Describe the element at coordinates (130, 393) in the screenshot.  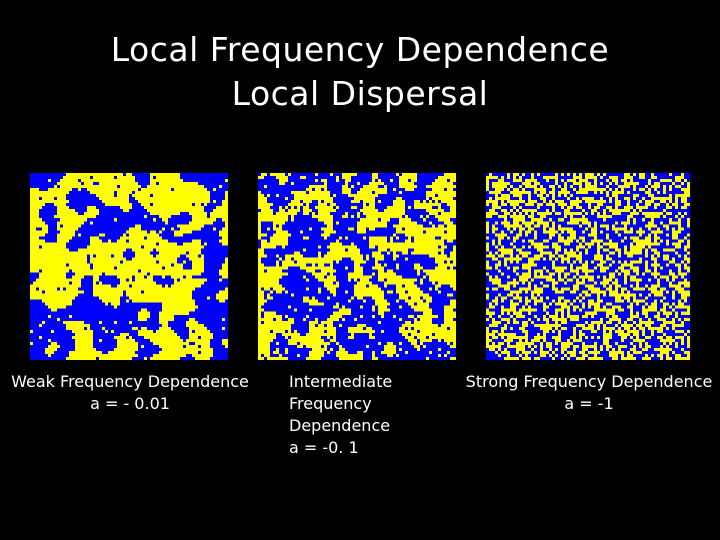
I see `caption-weak: Weak Frequency Dependence a = - 0.01` at that location.